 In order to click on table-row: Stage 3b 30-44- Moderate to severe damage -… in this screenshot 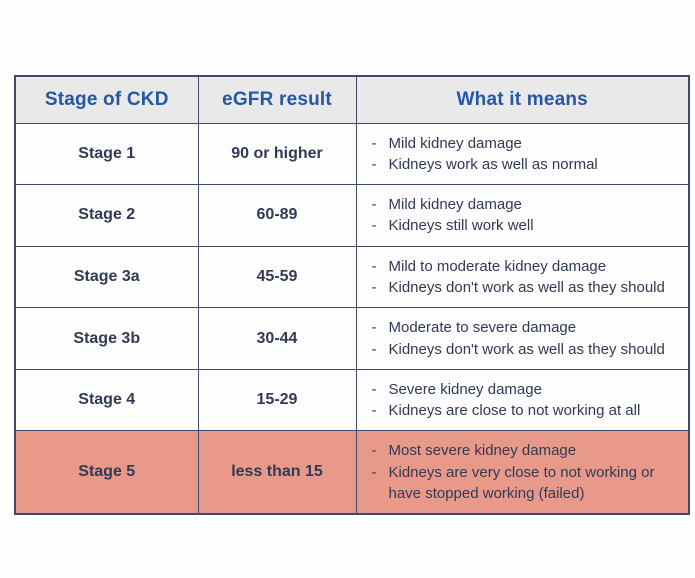, I will do `click(352, 338)`.